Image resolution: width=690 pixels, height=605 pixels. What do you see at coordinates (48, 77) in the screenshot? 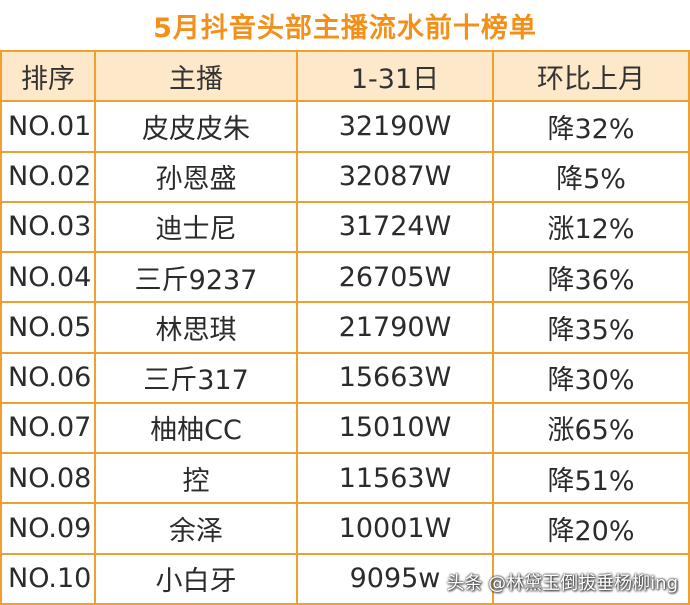
I see `header-rank: 排序` at bounding box center [48, 77].